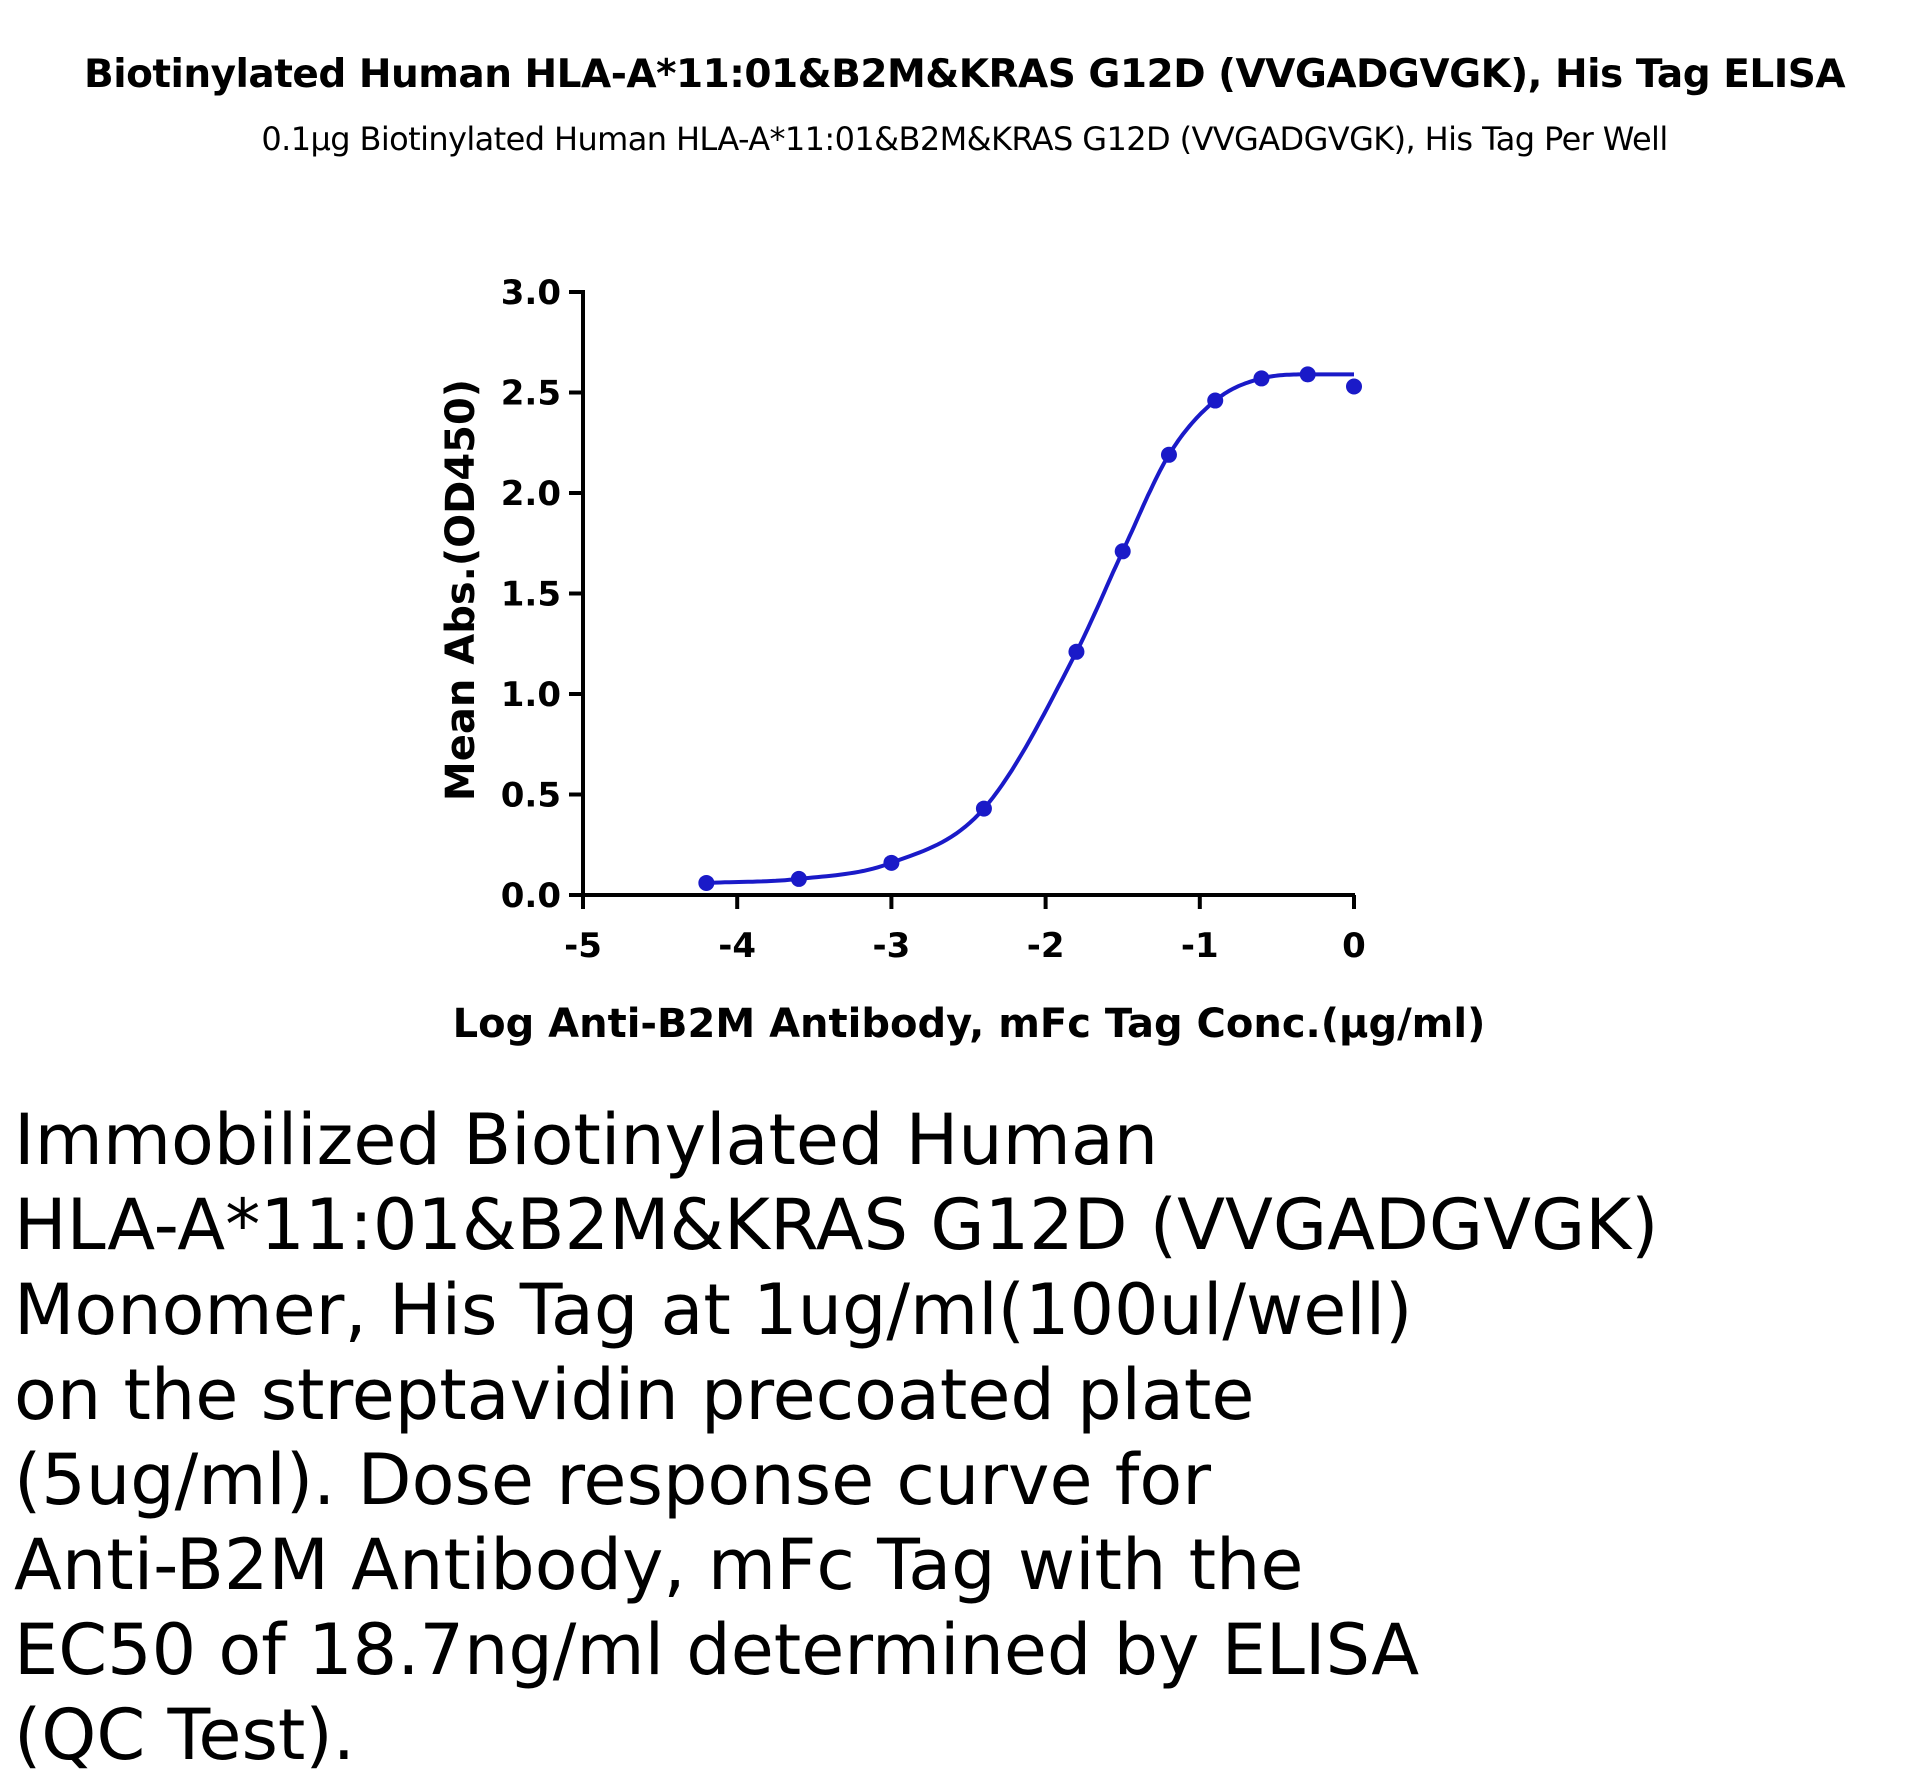 The image size is (1929, 1778). I want to click on description-line: Anti-B2M Antibody, mFc Tag with the, so click(659, 1565).